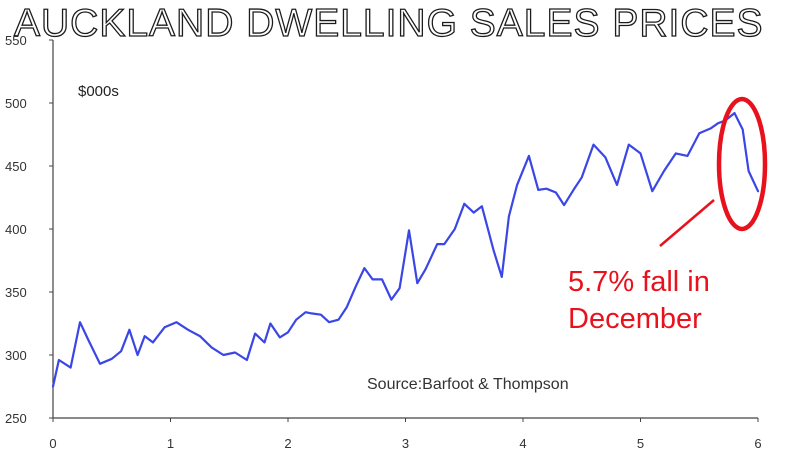  Describe the element at coordinates (16, 292) in the screenshot. I see `y-tick-label: 350` at that location.